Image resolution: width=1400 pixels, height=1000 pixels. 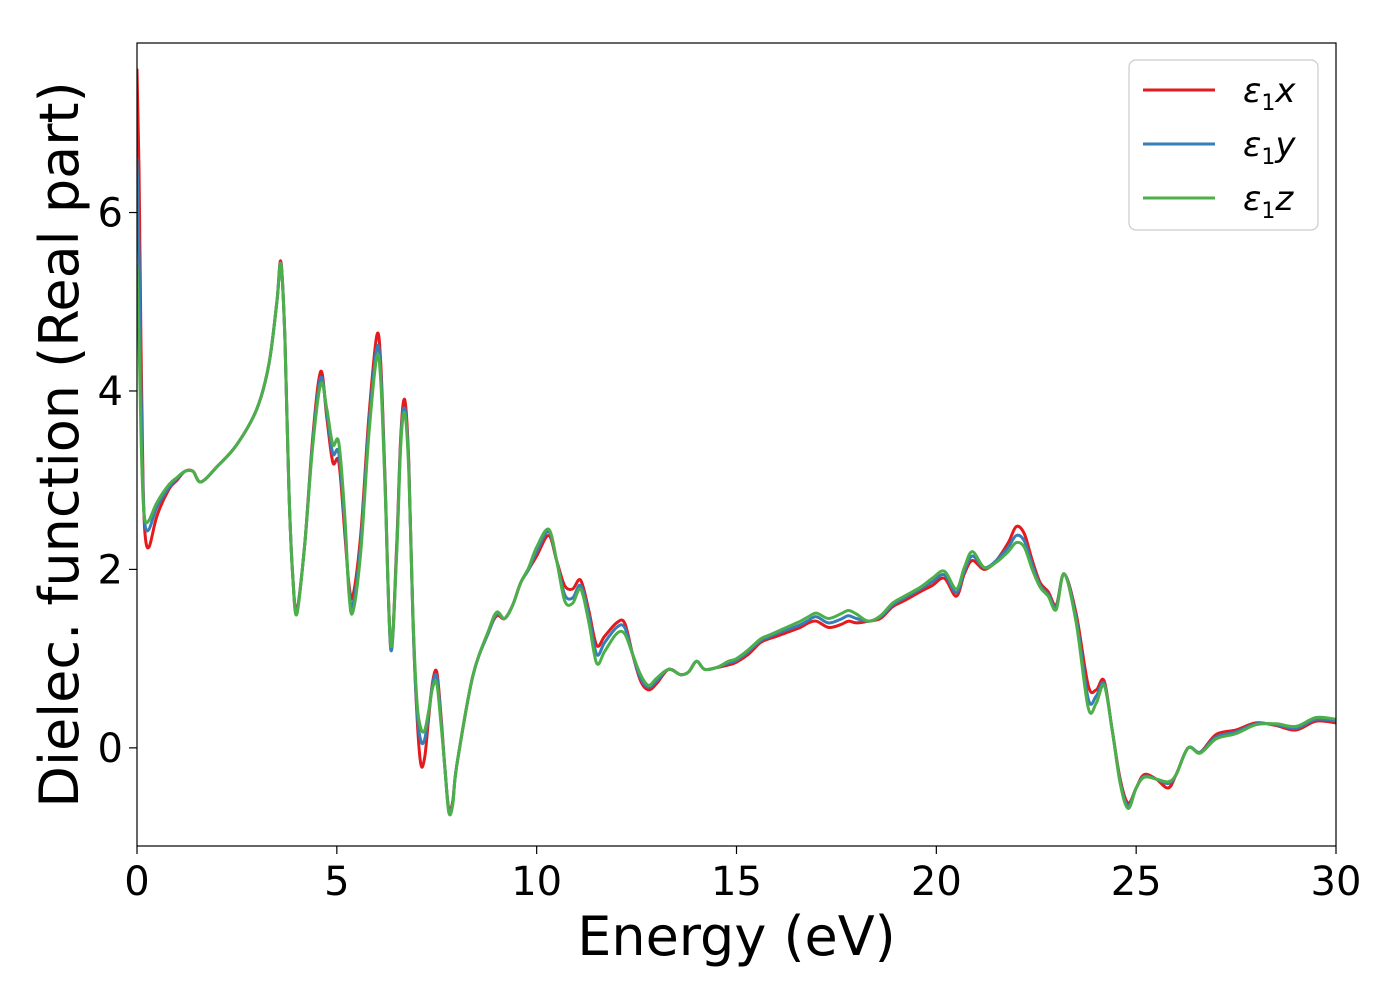 What do you see at coordinates (1136, 882) in the screenshot?
I see `x-tick-label: 25` at bounding box center [1136, 882].